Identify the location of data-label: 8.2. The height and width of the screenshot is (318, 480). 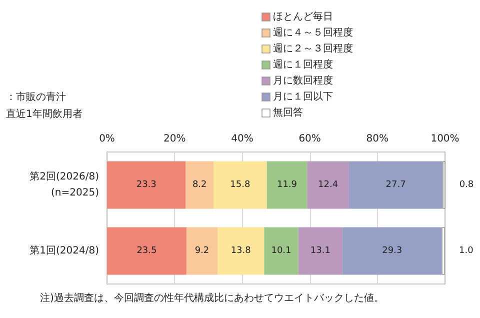
(199, 185).